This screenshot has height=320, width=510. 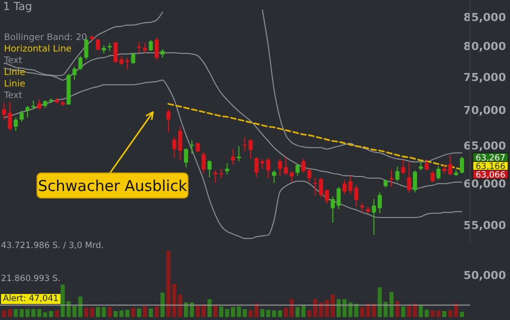 I want to click on y-tick-label: 85,000, so click(x=485, y=17).